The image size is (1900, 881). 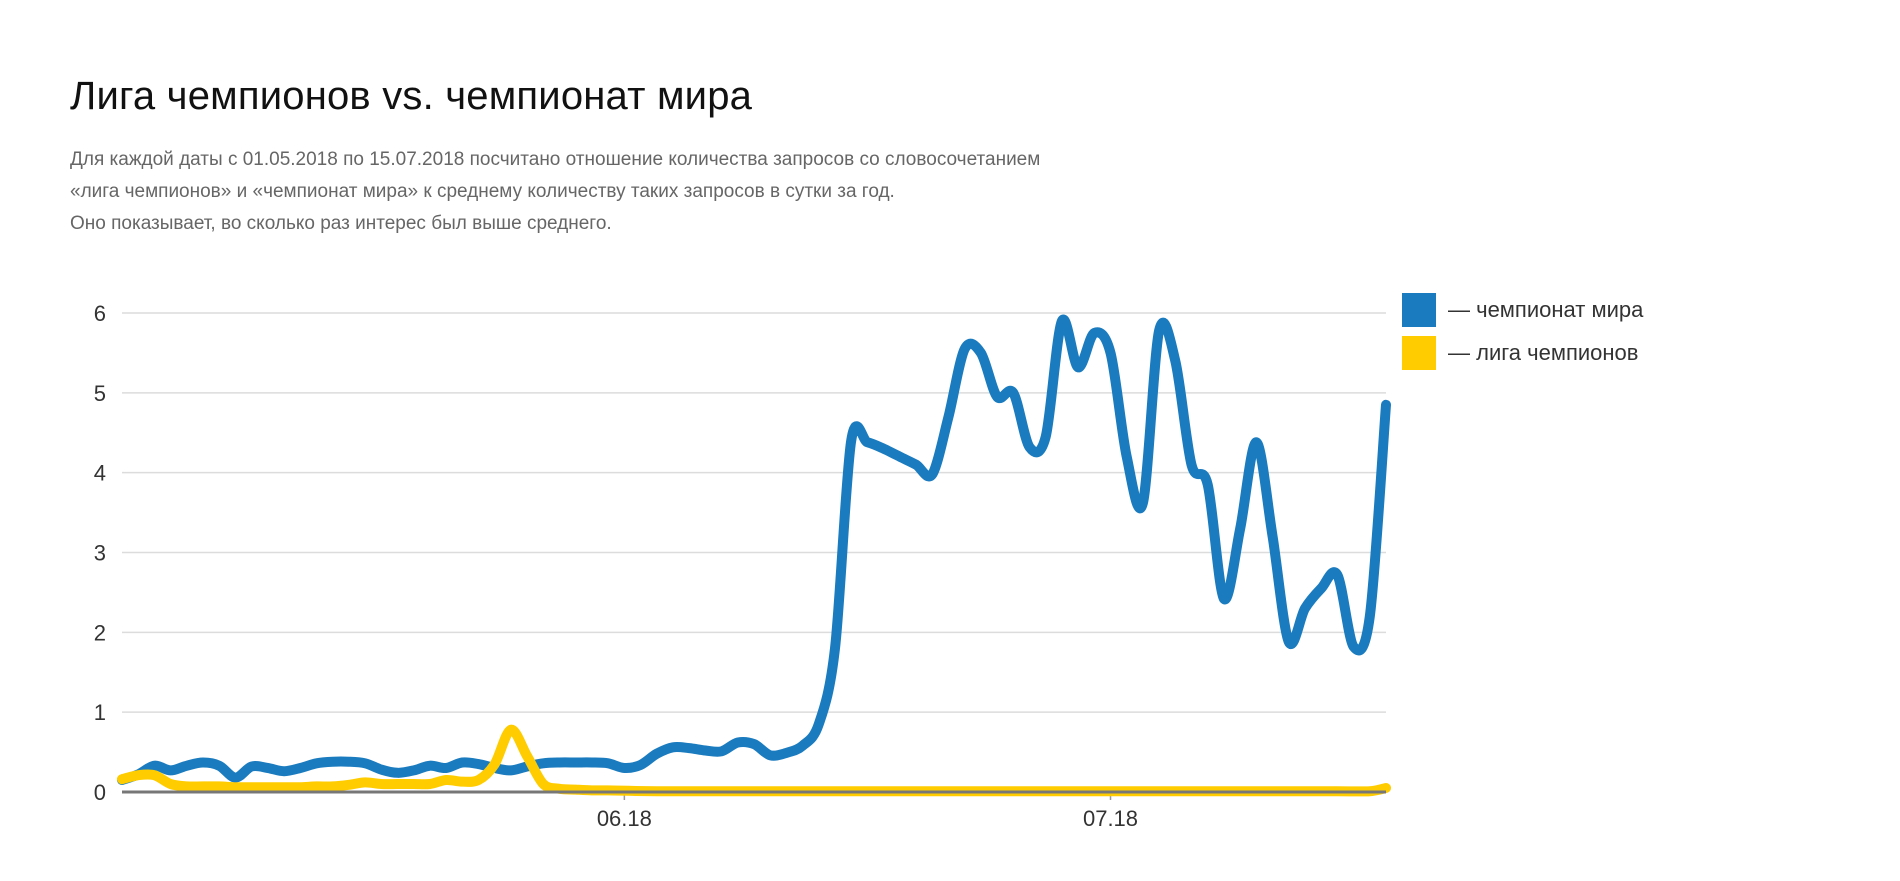 What do you see at coordinates (100, 712) in the screenshot?
I see `y-tick-label: 1` at bounding box center [100, 712].